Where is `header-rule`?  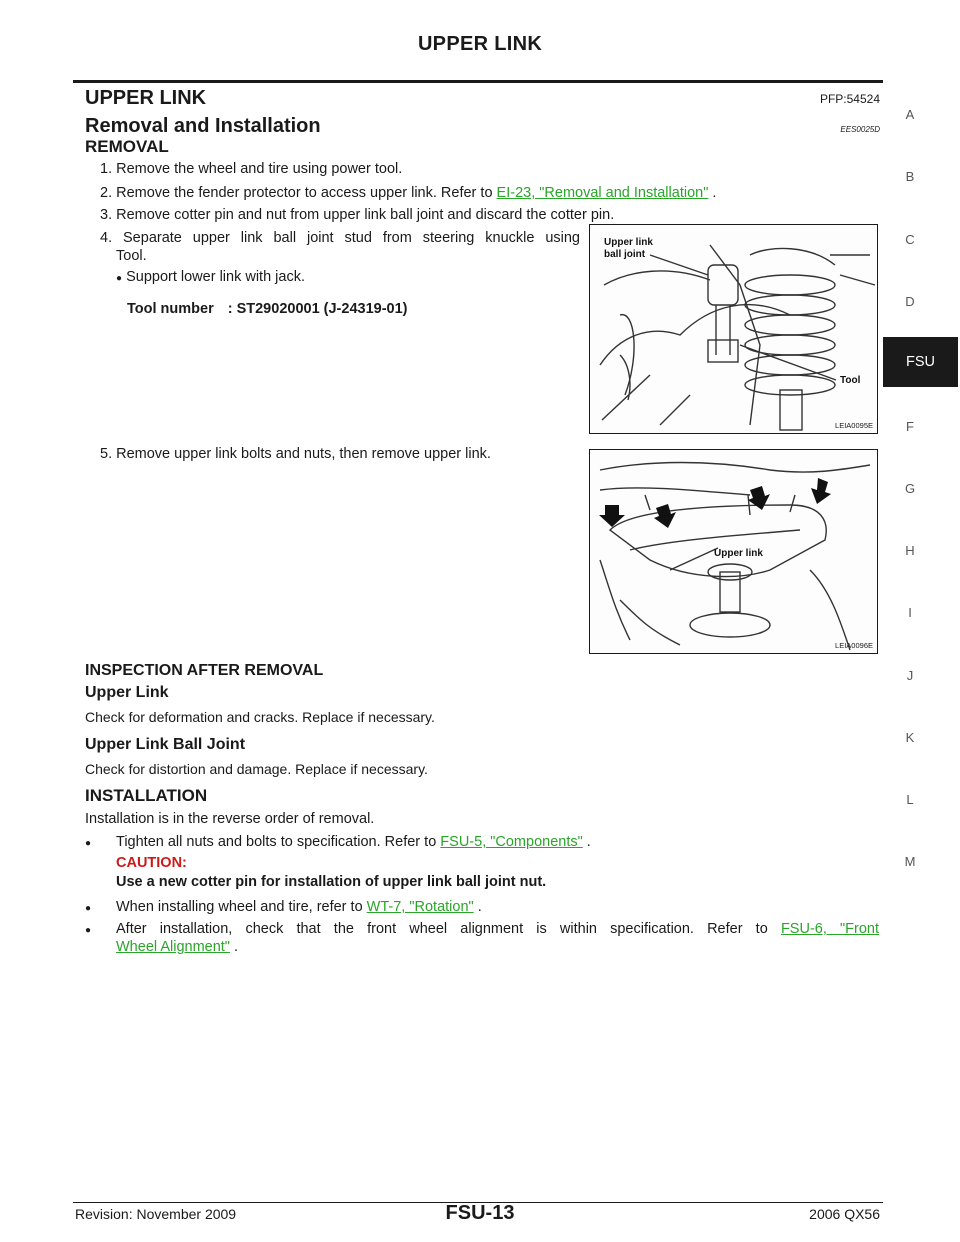
header-rule is located at coordinates (478, 81).